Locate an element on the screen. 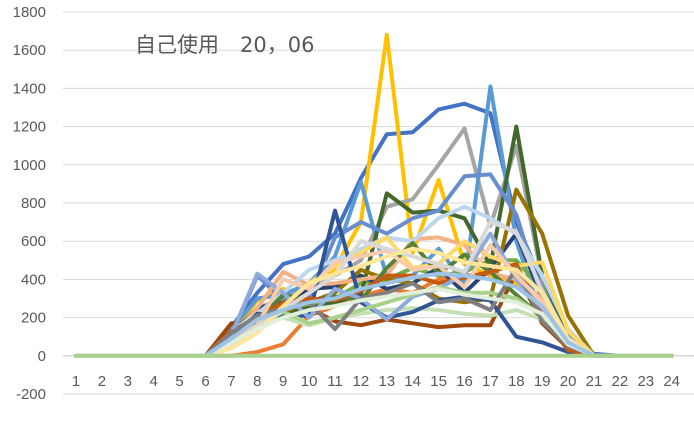 This screenshot has height=423, width=694. x-tick-label: 13 is located at coordinates (386, 381).